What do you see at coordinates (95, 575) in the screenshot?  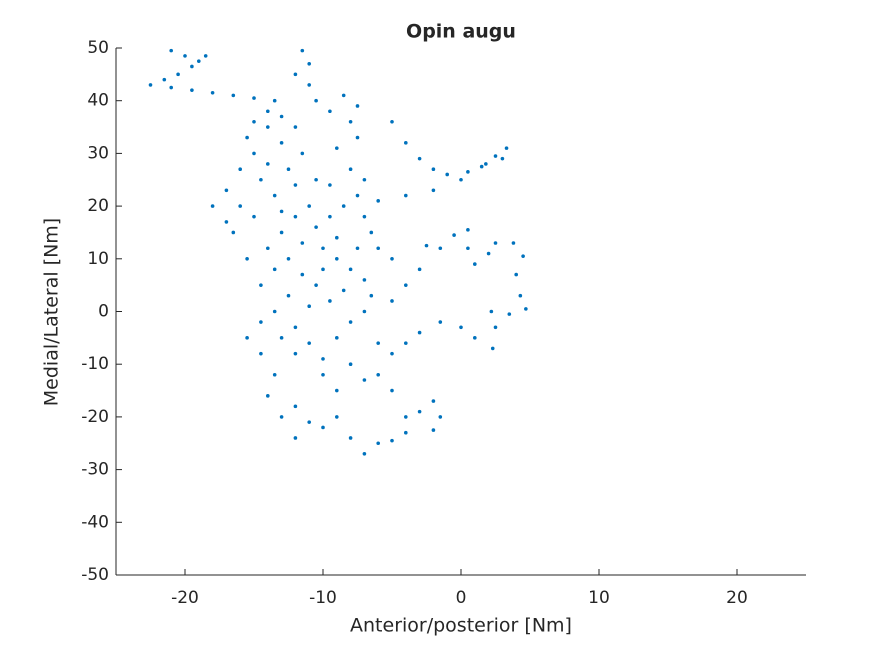 I see `y-tick-label: -50` at bounding box center [95, 575].